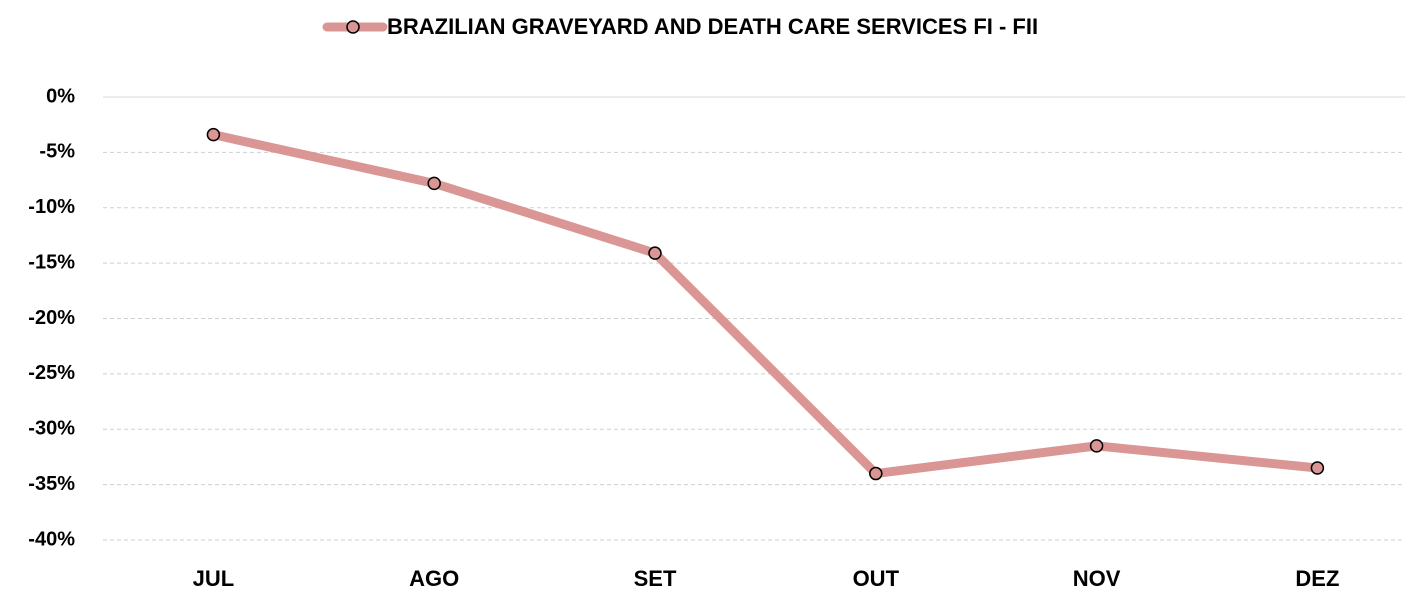 This screenshot has width=1407, height=592. I want to click on y-tick-label: -5%, so click(57, 152).